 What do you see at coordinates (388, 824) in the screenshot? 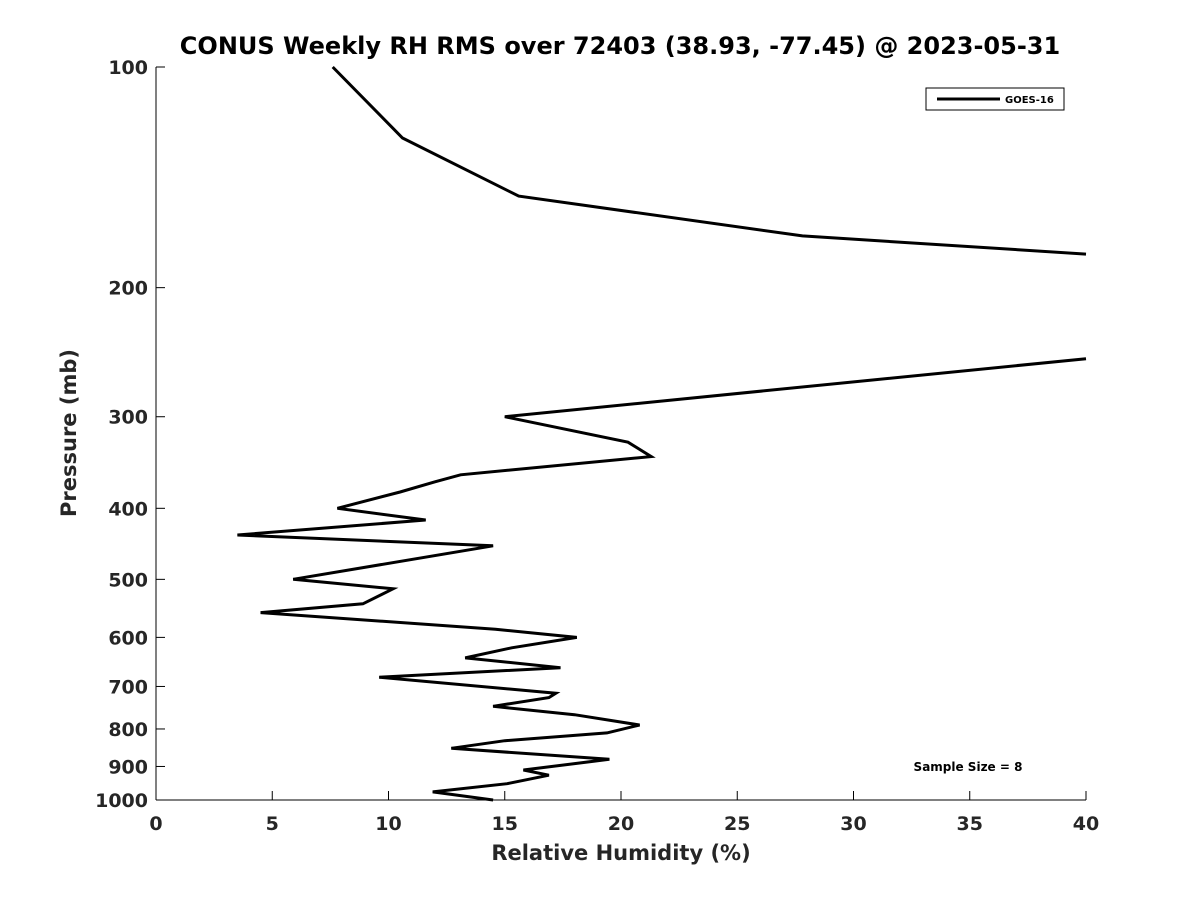
I see `x-tick-label: 10` at bounding box center [388, 824].